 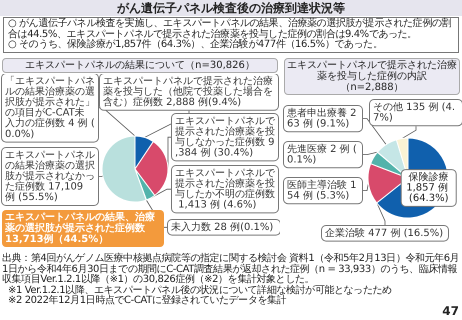 What do you see at coordinates (140, 65) in the screenshot?
I see `text: エキスパートパネルの結果について（n=30,826）` at bounding box center [140, 65].